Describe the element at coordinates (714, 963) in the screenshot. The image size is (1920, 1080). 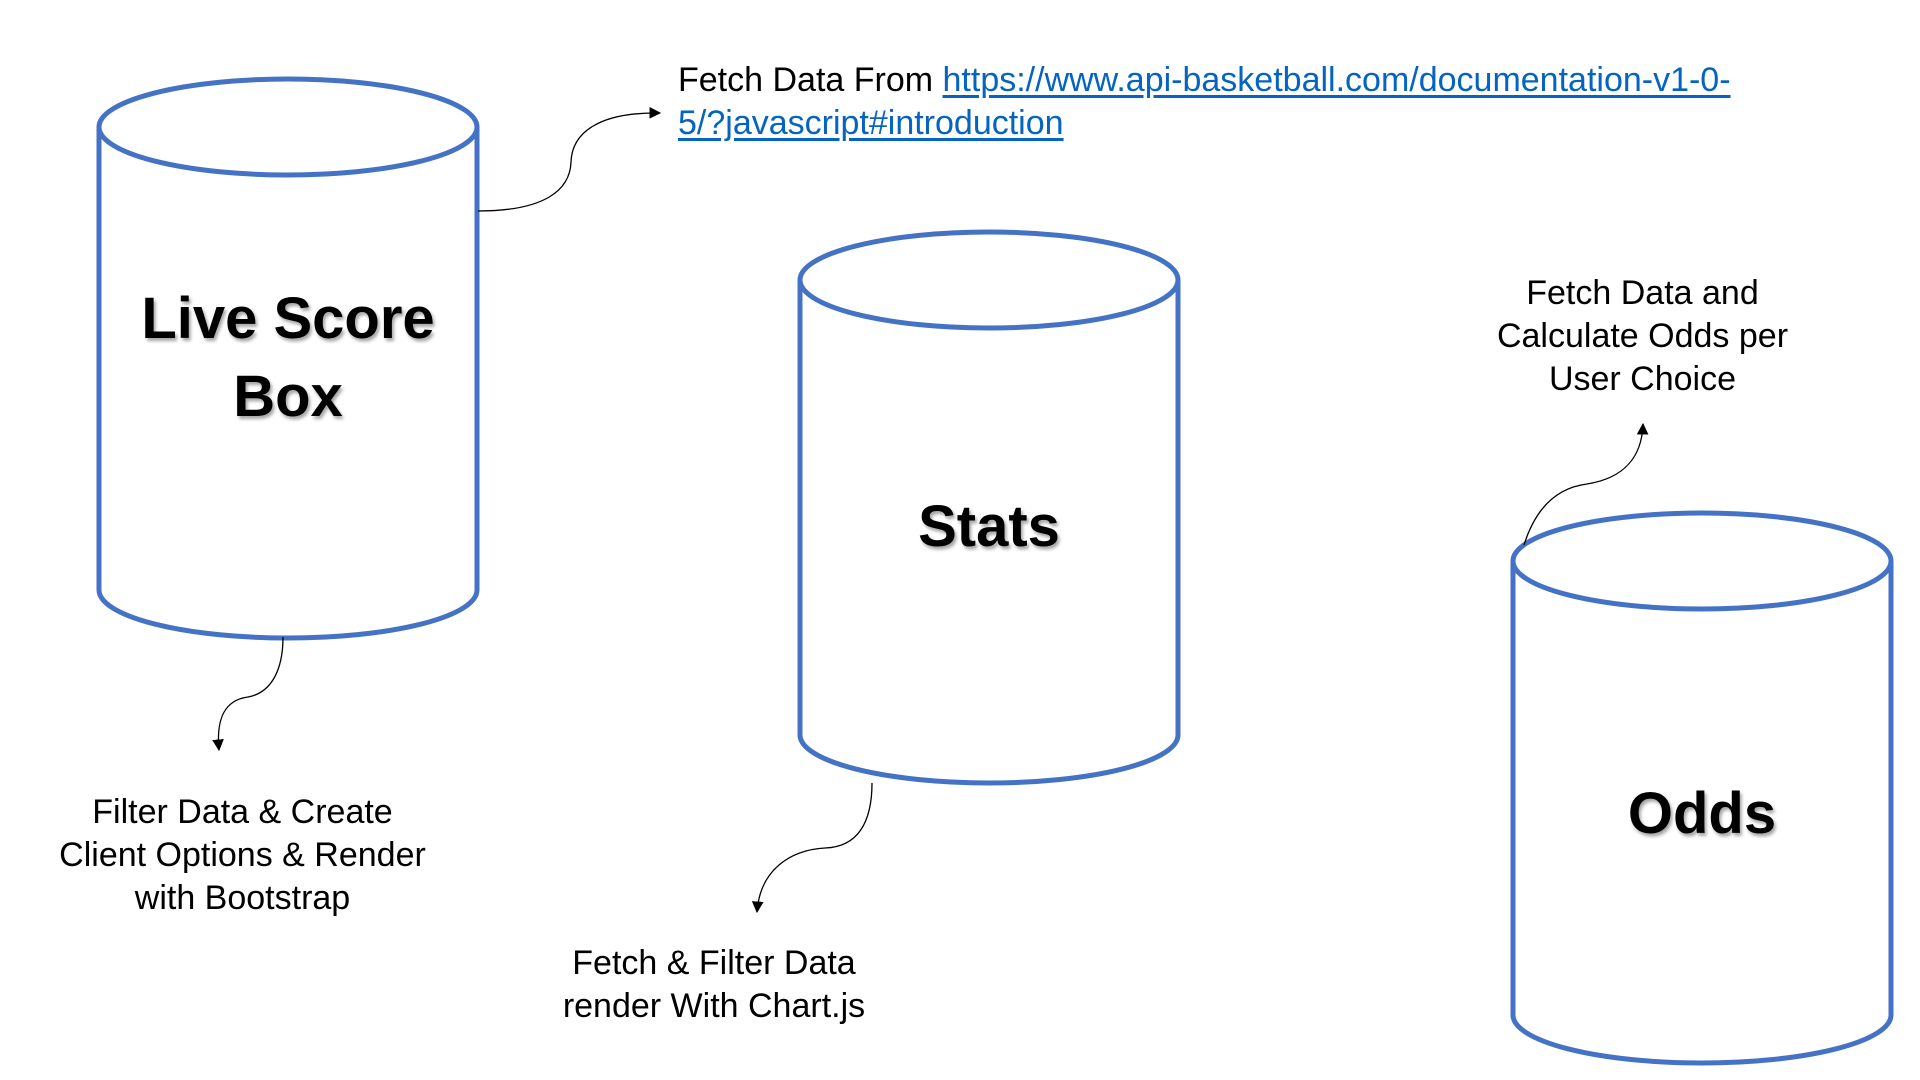
I see `fetch-filter-line1: Fetch & Filter Data` at that location.